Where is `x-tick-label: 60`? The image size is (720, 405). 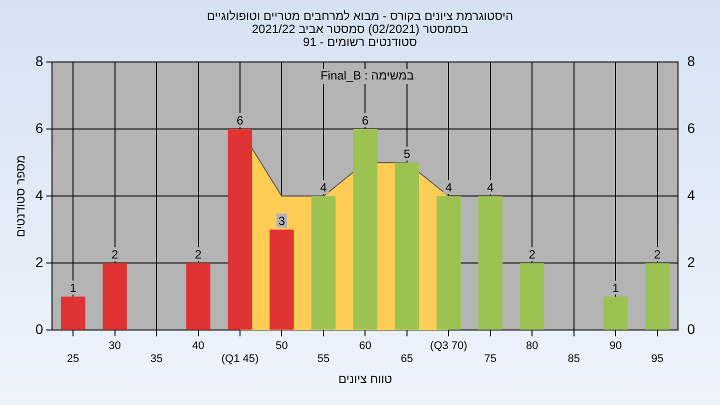
x-tick-label: 60 is located at coordinates (365, 346).